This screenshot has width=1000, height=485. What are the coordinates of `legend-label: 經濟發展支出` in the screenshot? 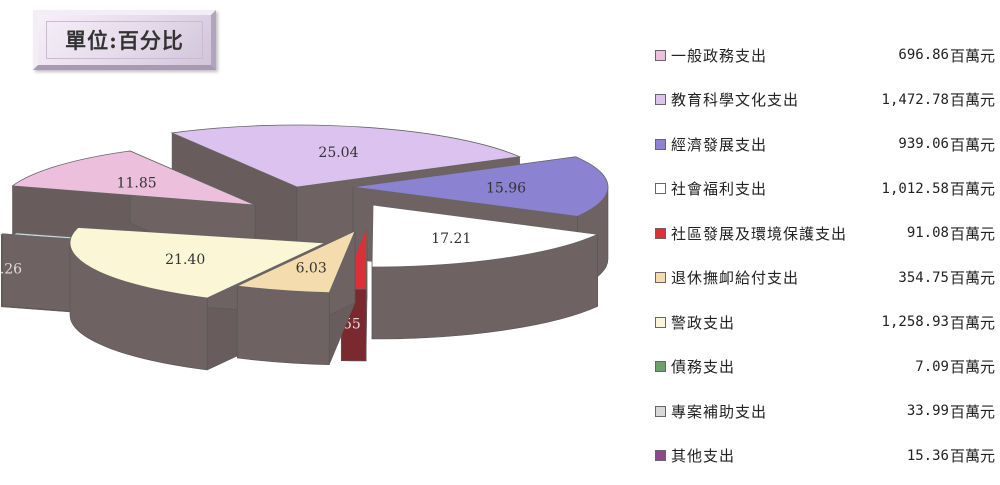 It's located at (719, 144).